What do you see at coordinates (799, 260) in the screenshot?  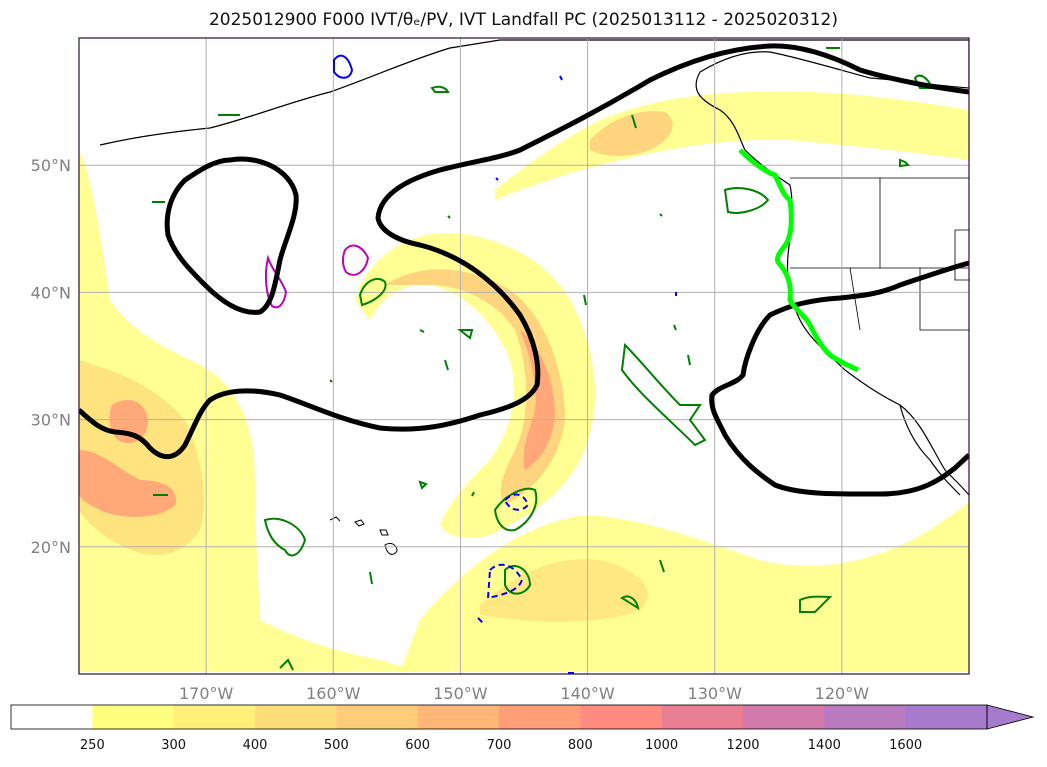 I see `landfall-line` at bounding box center [799, 260].